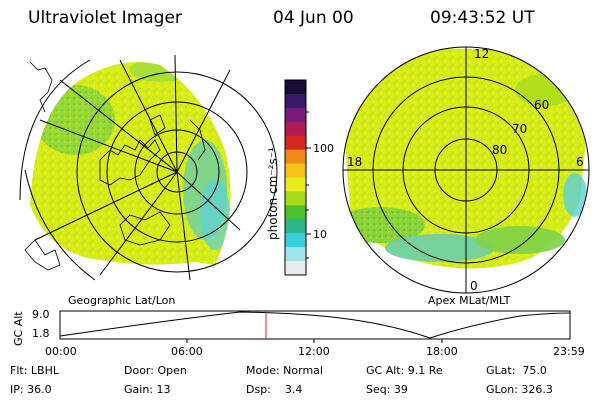 Image resolution: width=600 pixels, height=400 pixels. I want to click on info-glat: GLat: 75.0, so click(516, 370).